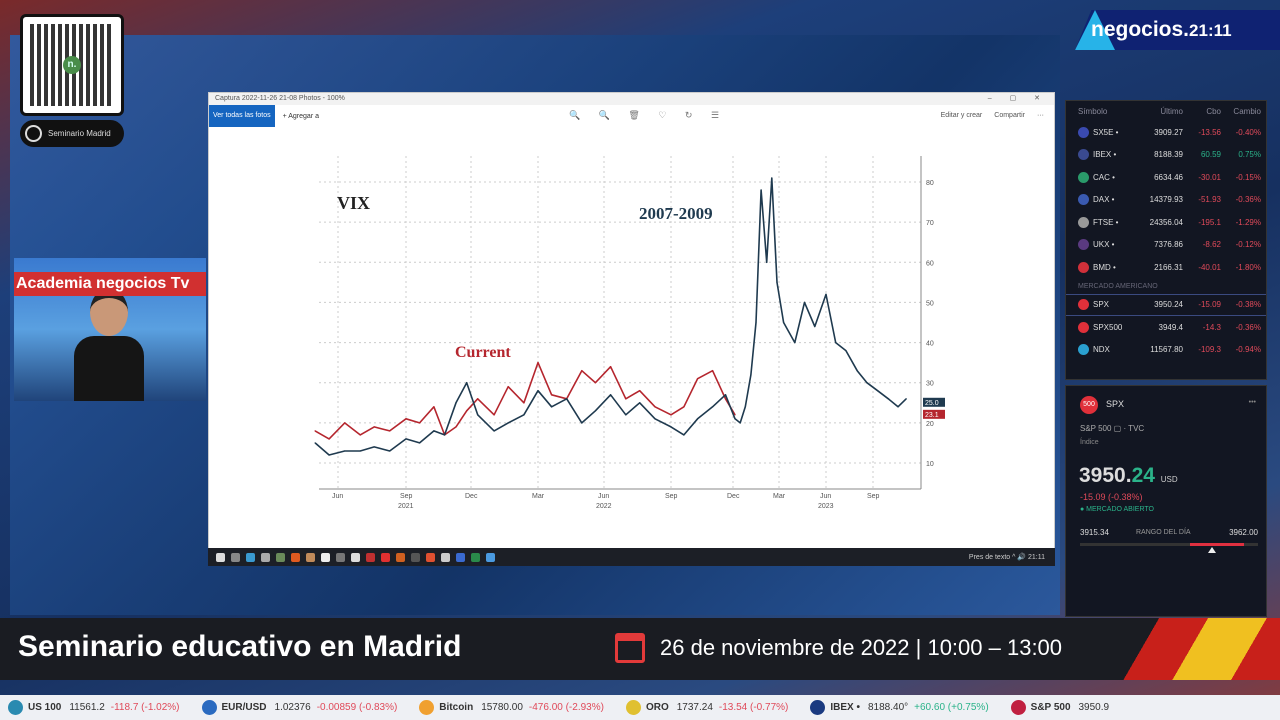  I want to click on edit-create-button: Editar y crear, so click(961, 115).